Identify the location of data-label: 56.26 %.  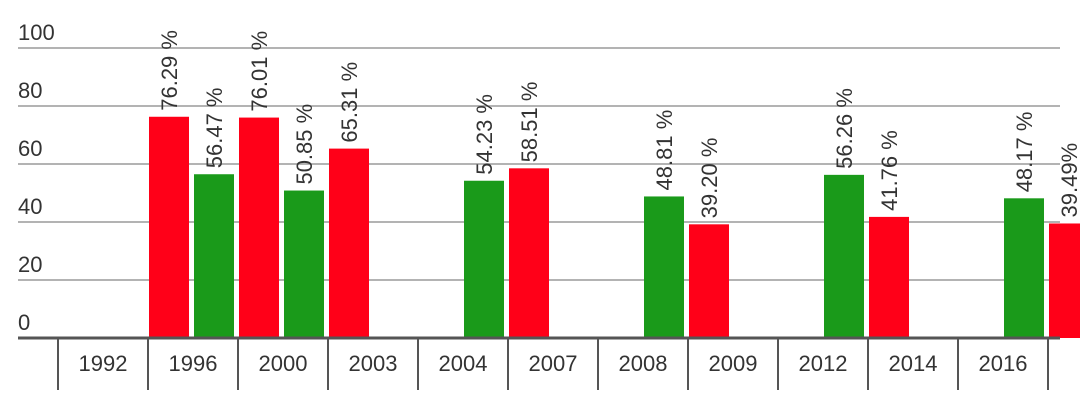
(844, 128).